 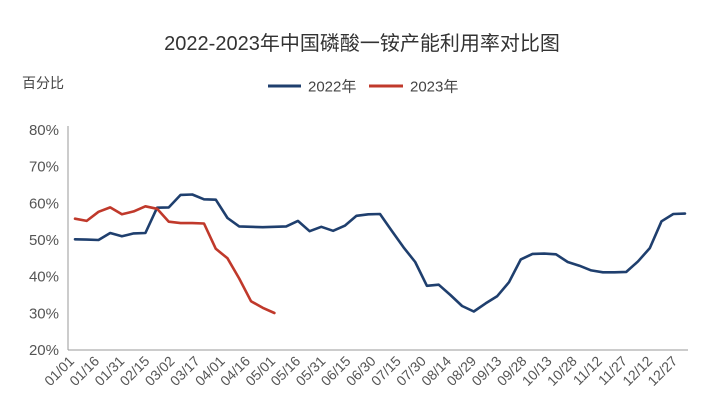 What do you see at coordinates (44, 203) in the screenshot?
I see `y-tick-label: 60%` at bounding box center [44, 203].